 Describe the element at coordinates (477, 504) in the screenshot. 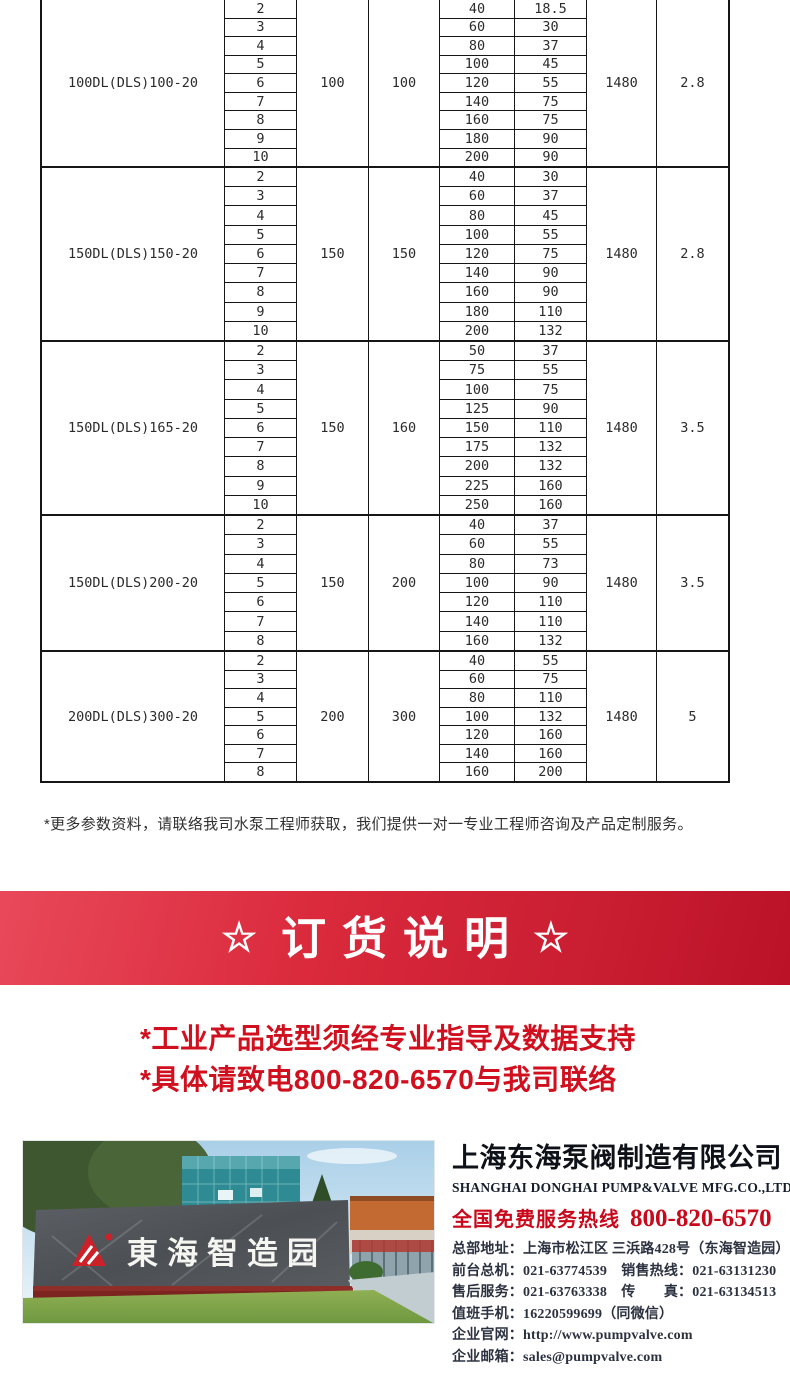

I see `flow-cell: 250` at that location.